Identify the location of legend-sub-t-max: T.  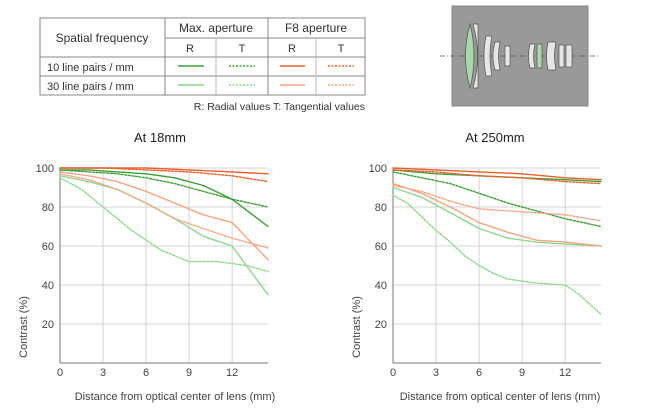
(242, 49).